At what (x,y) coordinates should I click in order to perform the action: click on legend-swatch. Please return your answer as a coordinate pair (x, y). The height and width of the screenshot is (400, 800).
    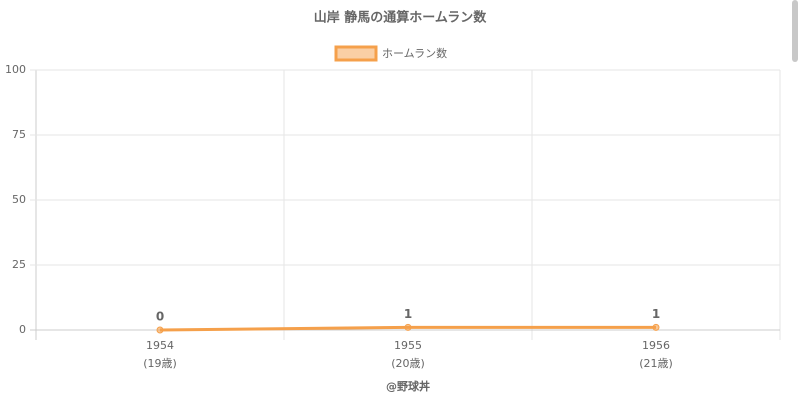
    Looking at the image, I should click on (356, 53).